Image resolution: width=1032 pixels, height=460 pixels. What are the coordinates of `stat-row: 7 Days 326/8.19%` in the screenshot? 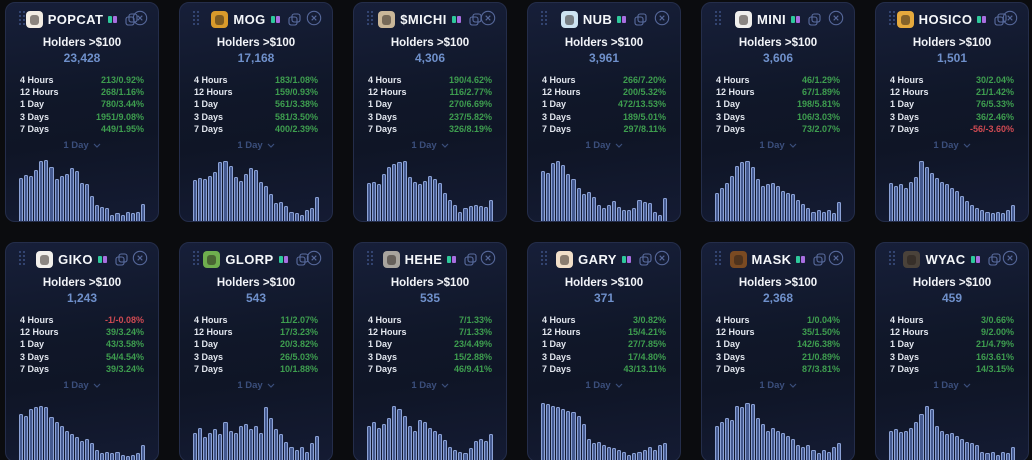 It's located at (430, 129).